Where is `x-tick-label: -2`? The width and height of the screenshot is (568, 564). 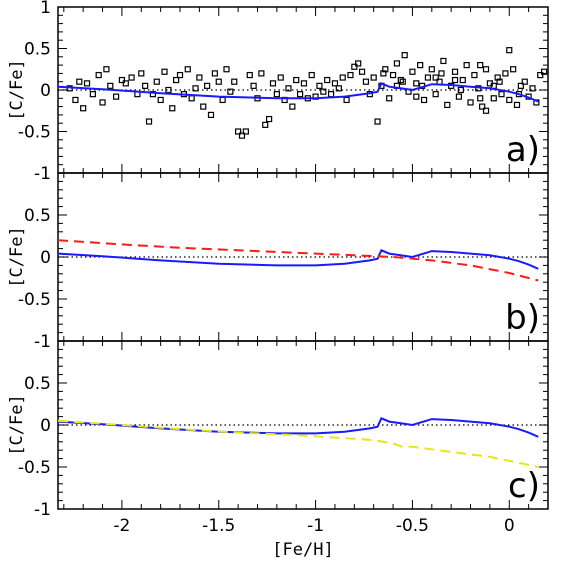 x-tick-label: -2 is located at coordinates (121, 526).